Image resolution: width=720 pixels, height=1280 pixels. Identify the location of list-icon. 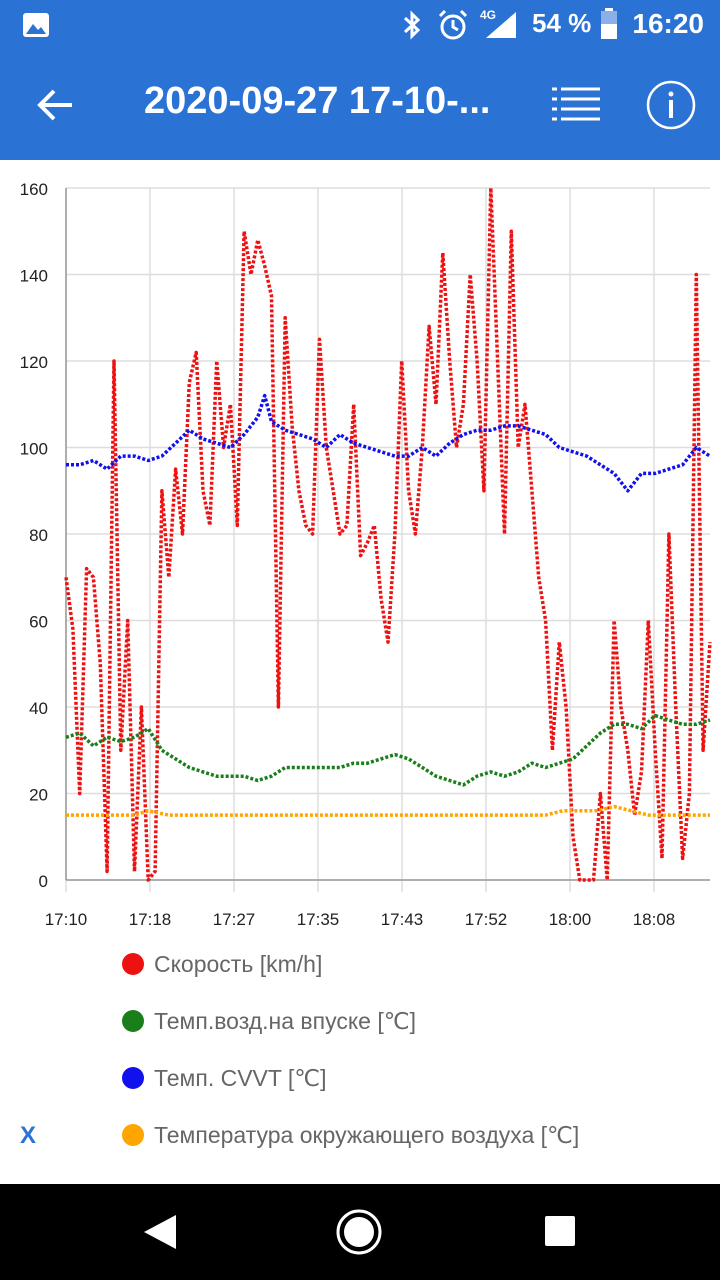
(576, 104).